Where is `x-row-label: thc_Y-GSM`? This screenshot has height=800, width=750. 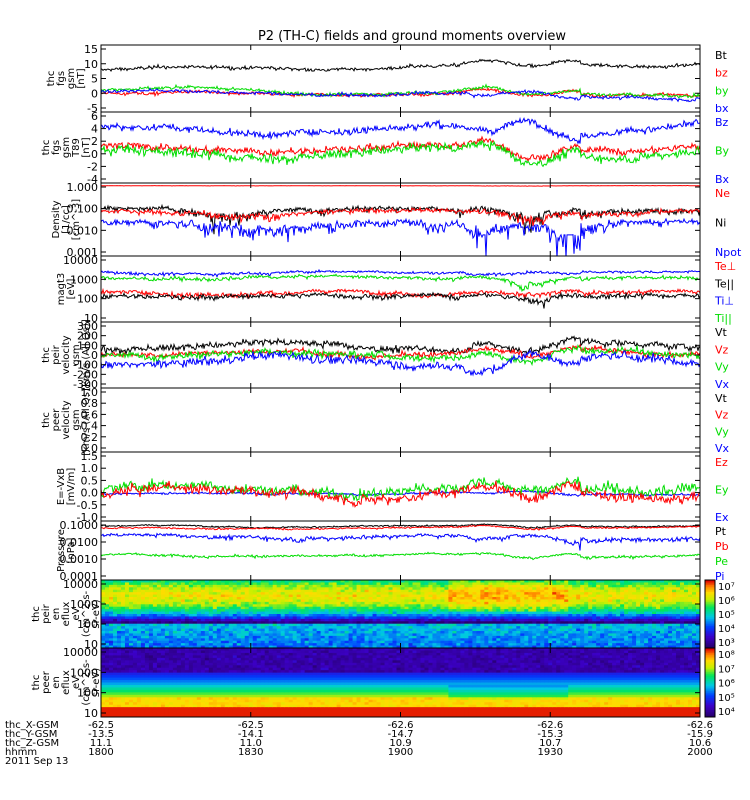 x-row-label: thc_Y-GSM is located at coordinates (31, 734).